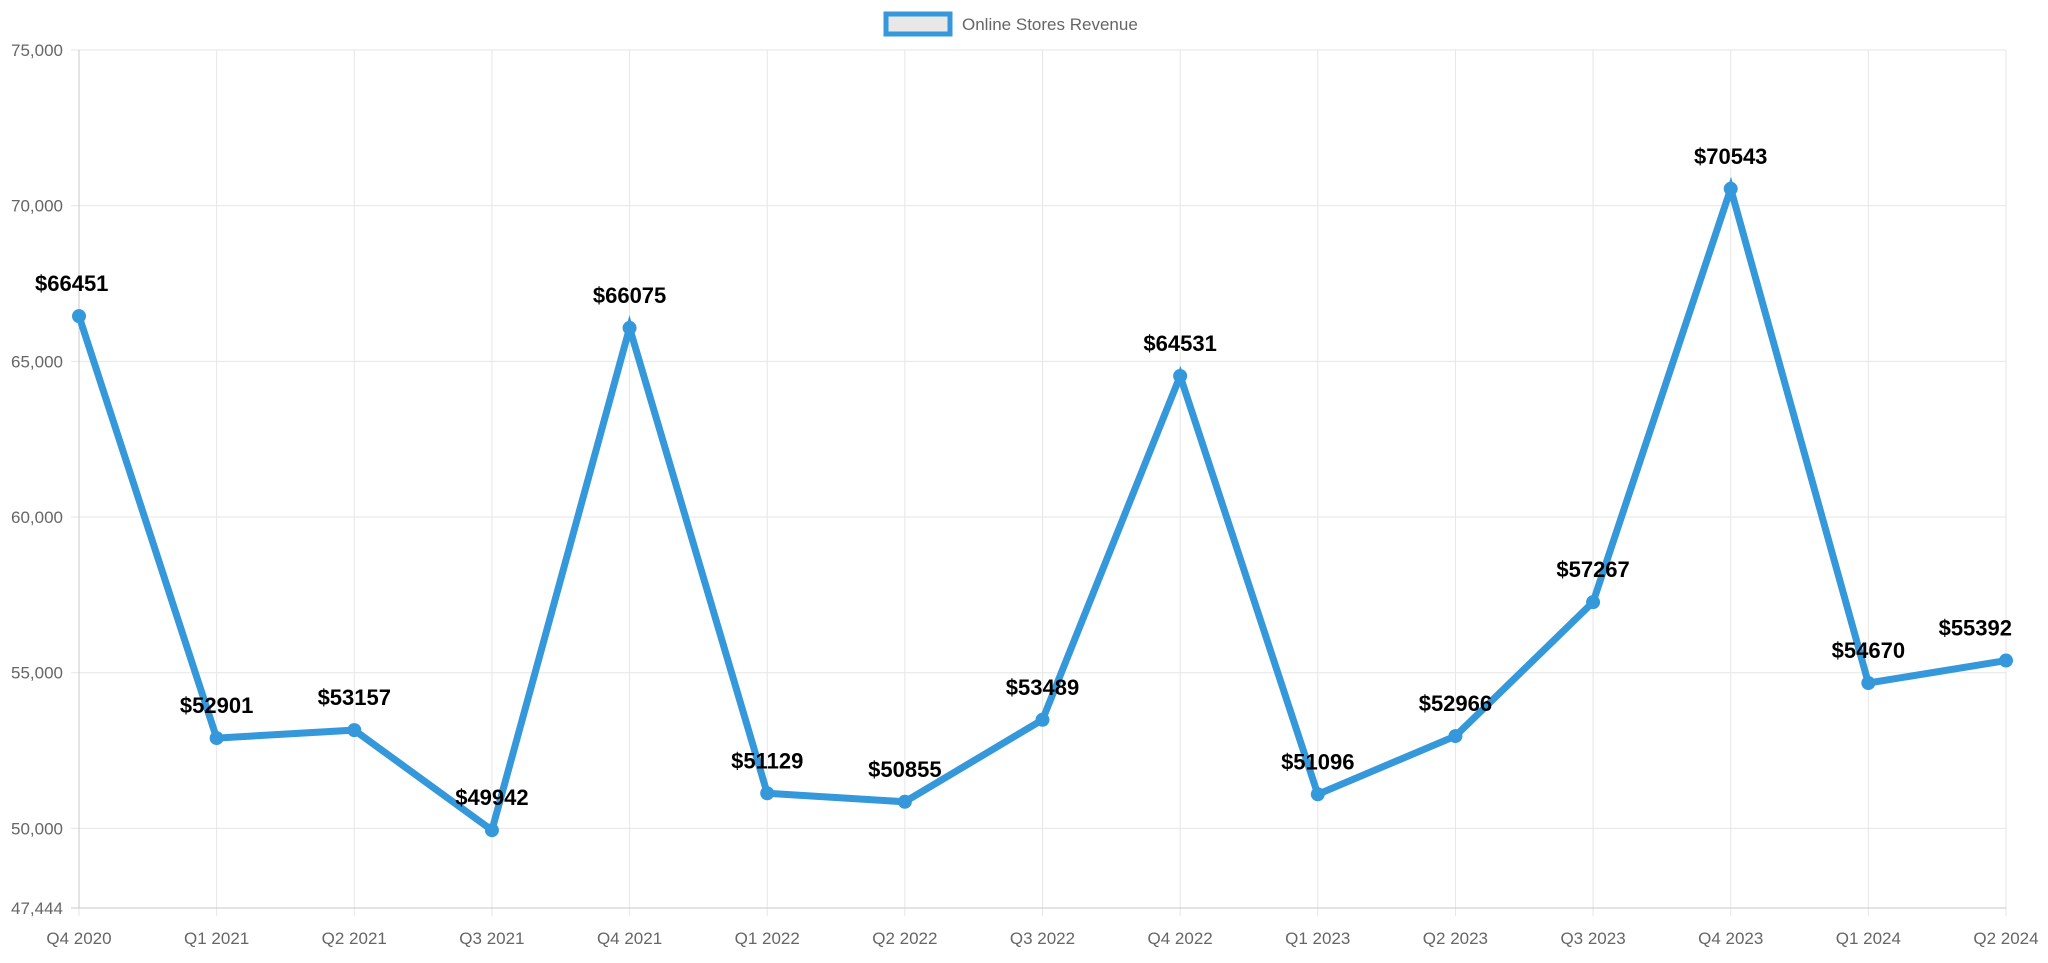 The height and width of the screenshot is (963, 2048). What do you see at coordinates (37, 361) in the screenshot?
I see `y-tick-label: 65,000` at bounding box center [37, 361].